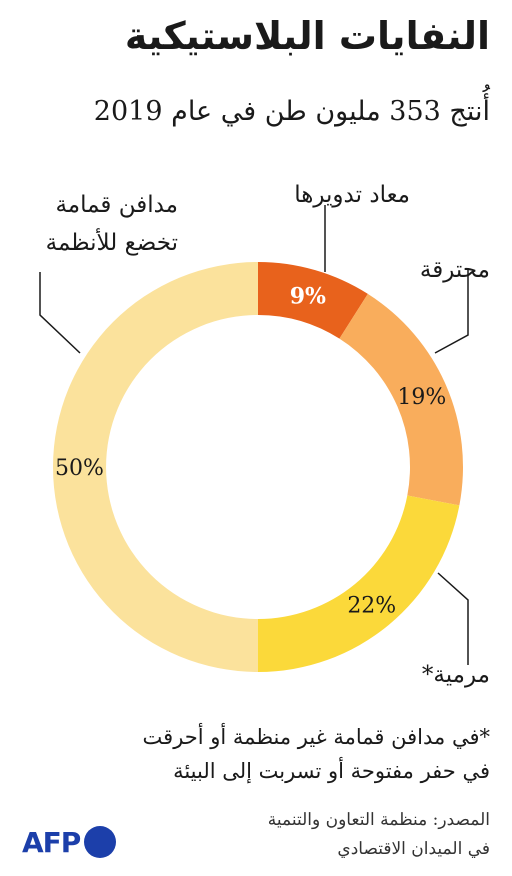 The width and height of the screenshot is (512, 876). What do you see at coordinates (60, 313) in the screenshot?
I see `leader-line-landfill` at bounding box center [60, 313].